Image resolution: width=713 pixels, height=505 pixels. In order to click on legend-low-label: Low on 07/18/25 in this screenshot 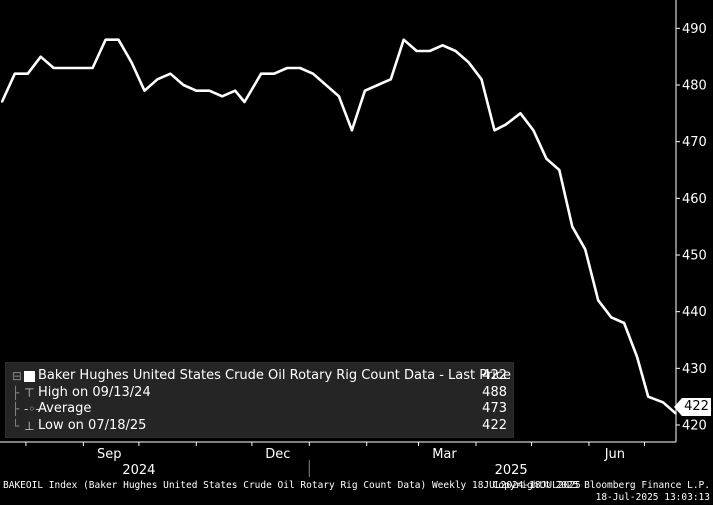, I will do `click(92, 425)`.